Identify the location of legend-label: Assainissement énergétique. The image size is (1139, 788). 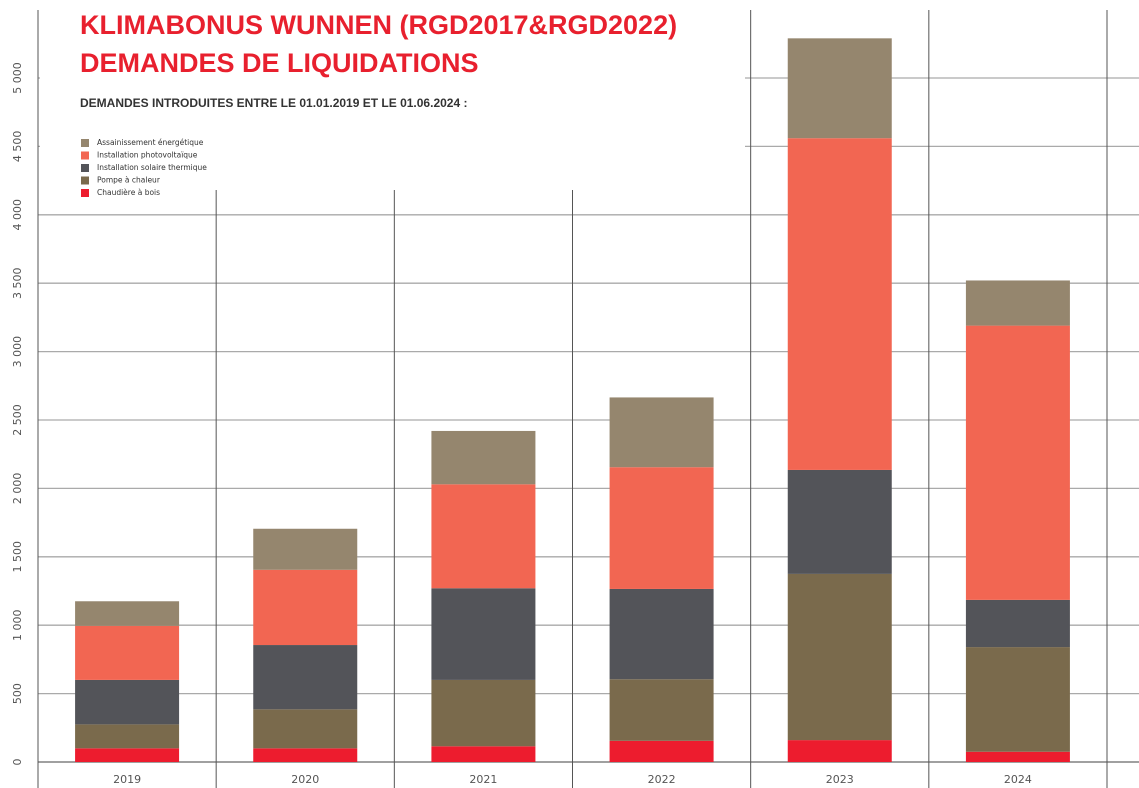
(150, 142).